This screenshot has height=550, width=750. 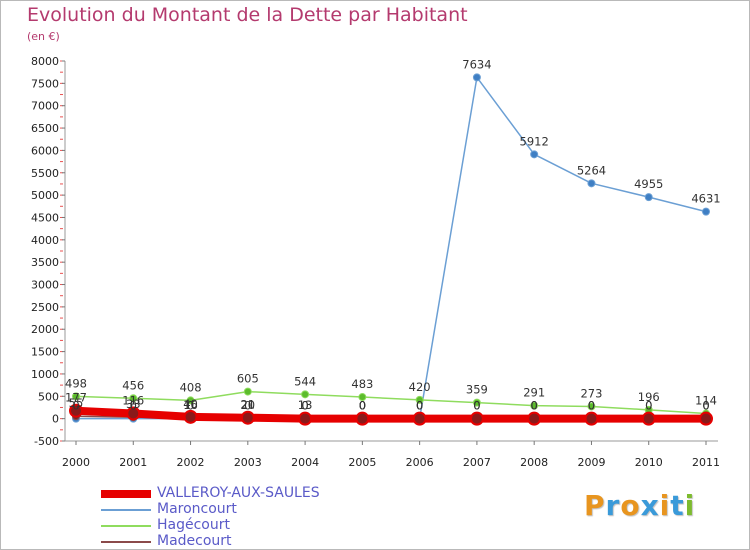 What do you see at coordinates (595, 505) in the screenshot?
I see `logo-letter: P` at bounding box center [595, 505].